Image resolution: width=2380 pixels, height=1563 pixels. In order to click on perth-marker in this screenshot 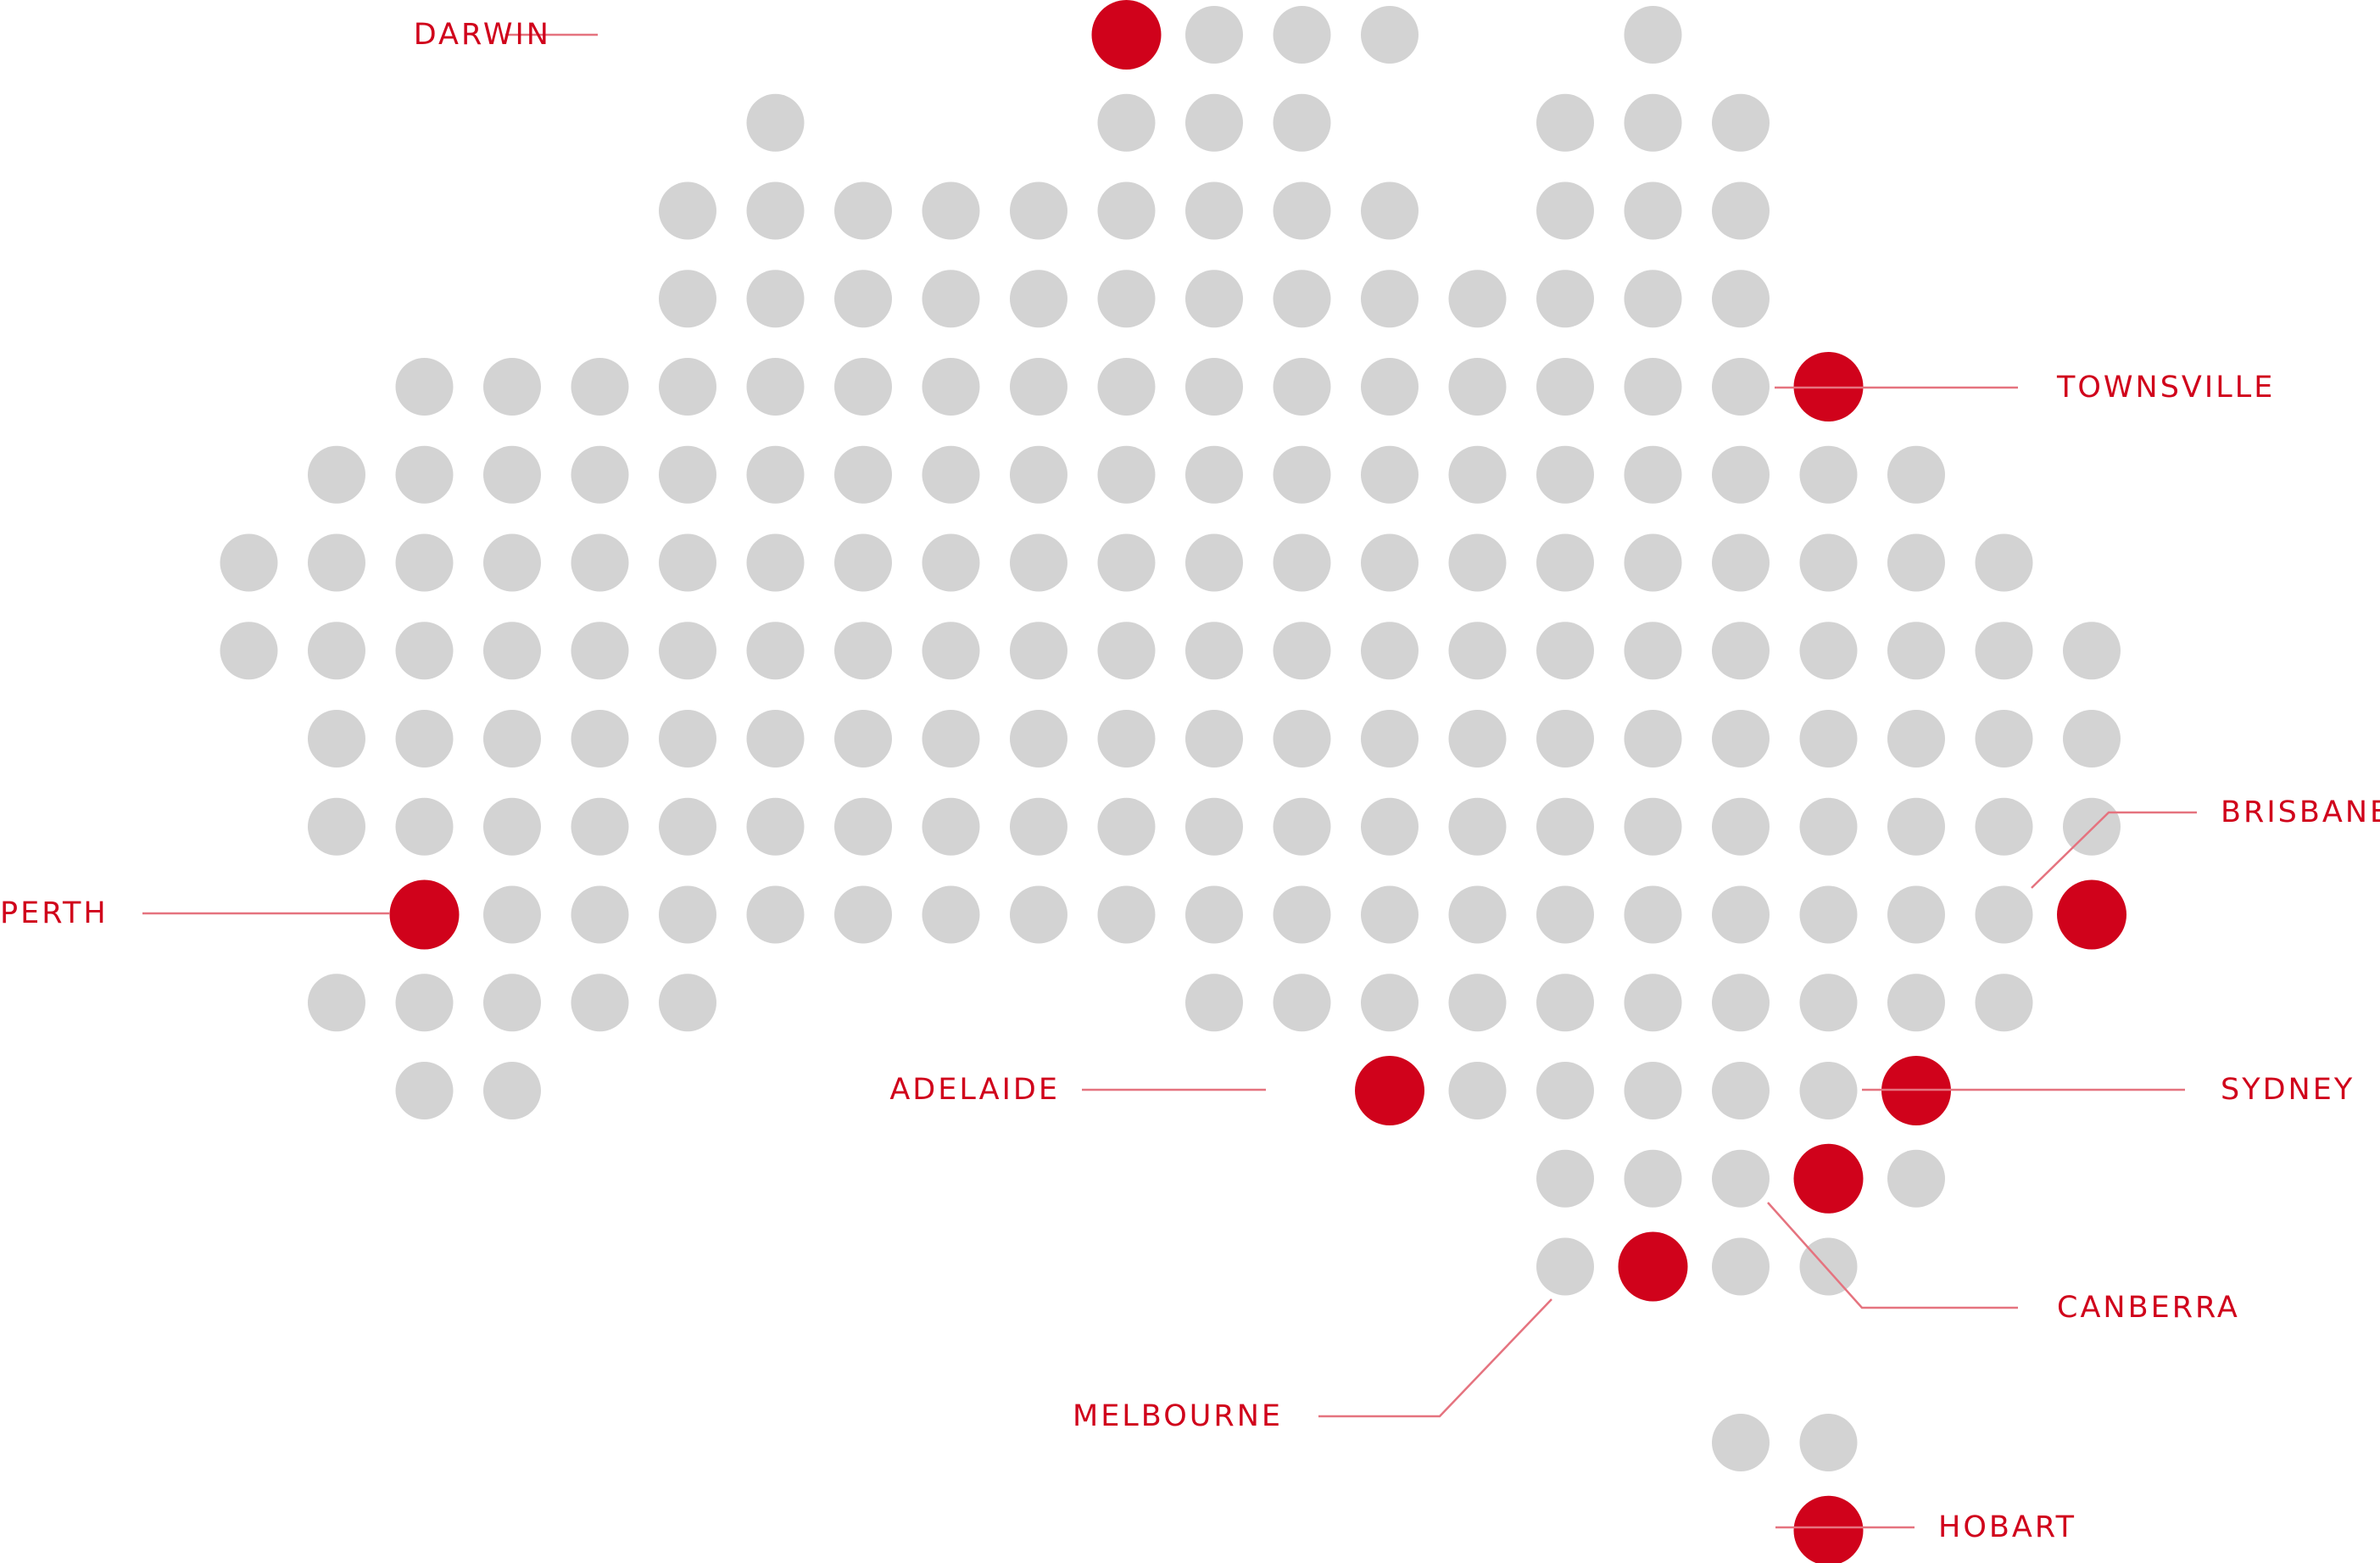, I will do `click(425, 915)`.